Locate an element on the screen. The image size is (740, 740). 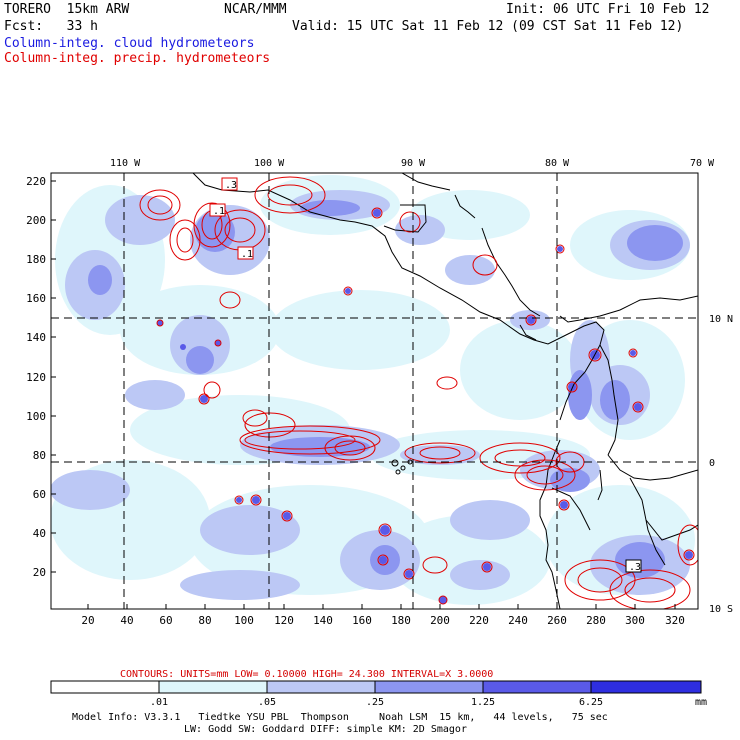
colorbar-label: .05 is located at coordinates (267, 702).